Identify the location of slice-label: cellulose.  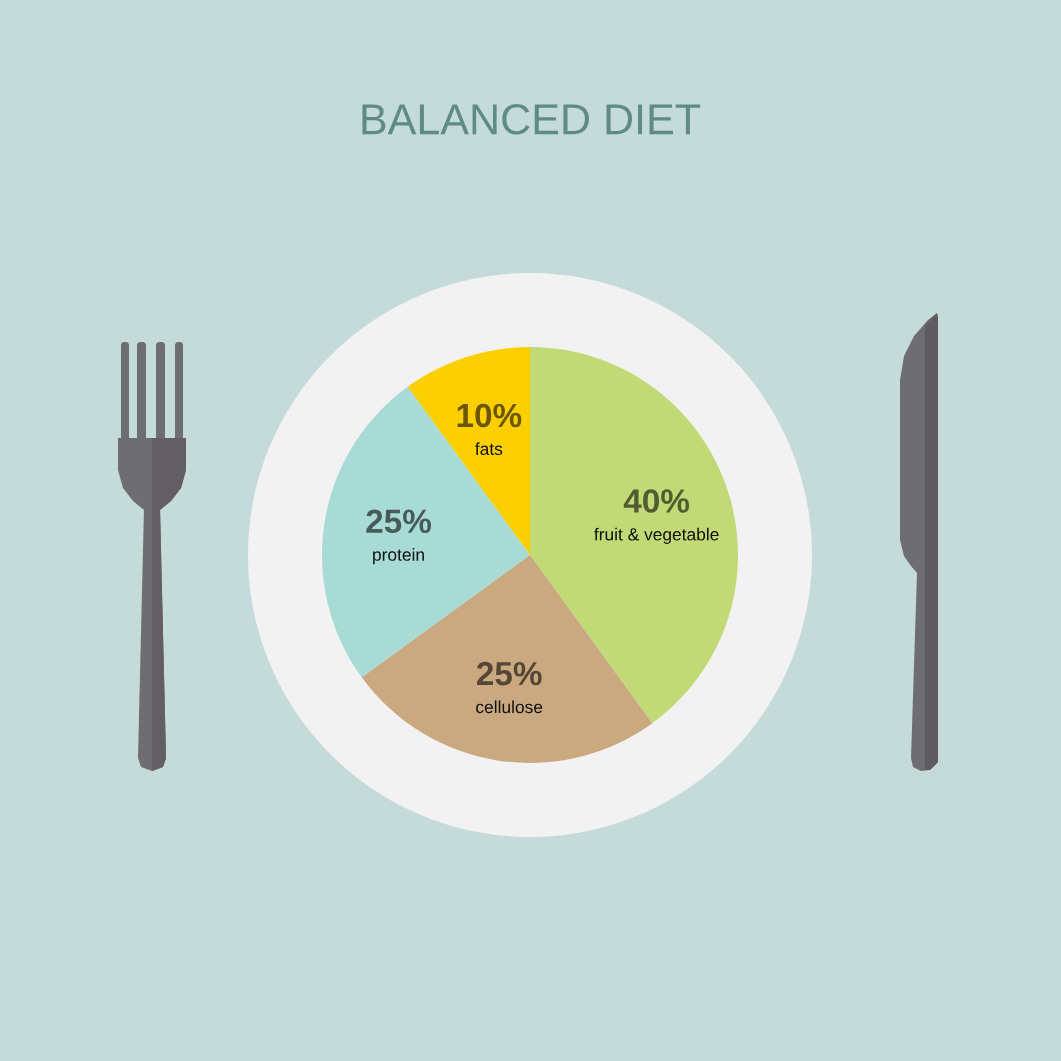
(509, 707).